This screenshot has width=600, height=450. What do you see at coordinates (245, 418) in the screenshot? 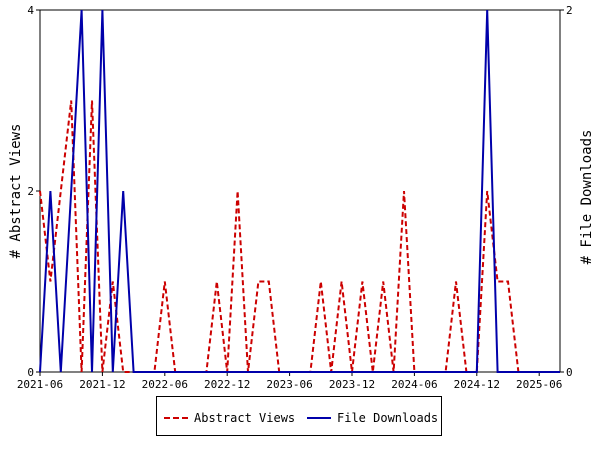
I see `legend-label-abstract-views: Abstract Views` at bounding box center [245, 418].